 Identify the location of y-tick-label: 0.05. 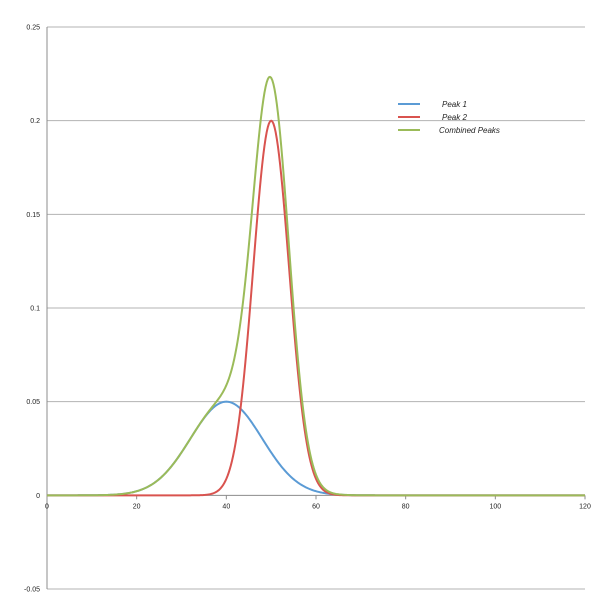
(33, 402).